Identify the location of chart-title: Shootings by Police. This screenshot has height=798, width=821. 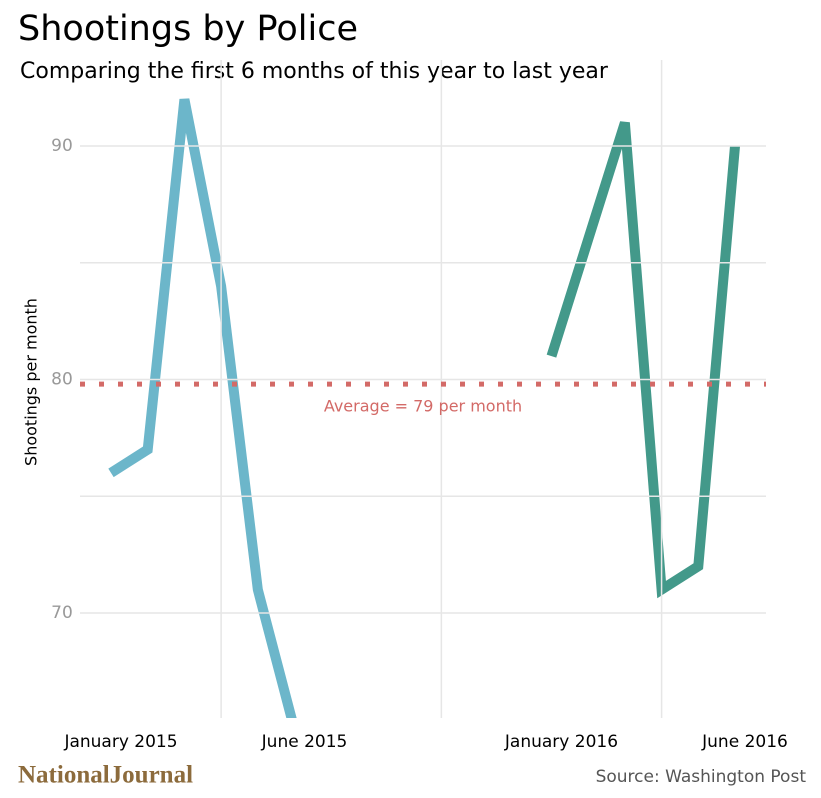
(188, 29).